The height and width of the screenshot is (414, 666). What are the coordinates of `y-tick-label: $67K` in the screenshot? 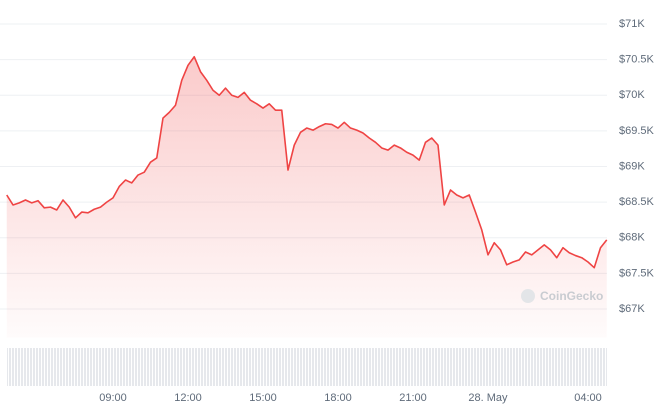 It's located at (632, 309).